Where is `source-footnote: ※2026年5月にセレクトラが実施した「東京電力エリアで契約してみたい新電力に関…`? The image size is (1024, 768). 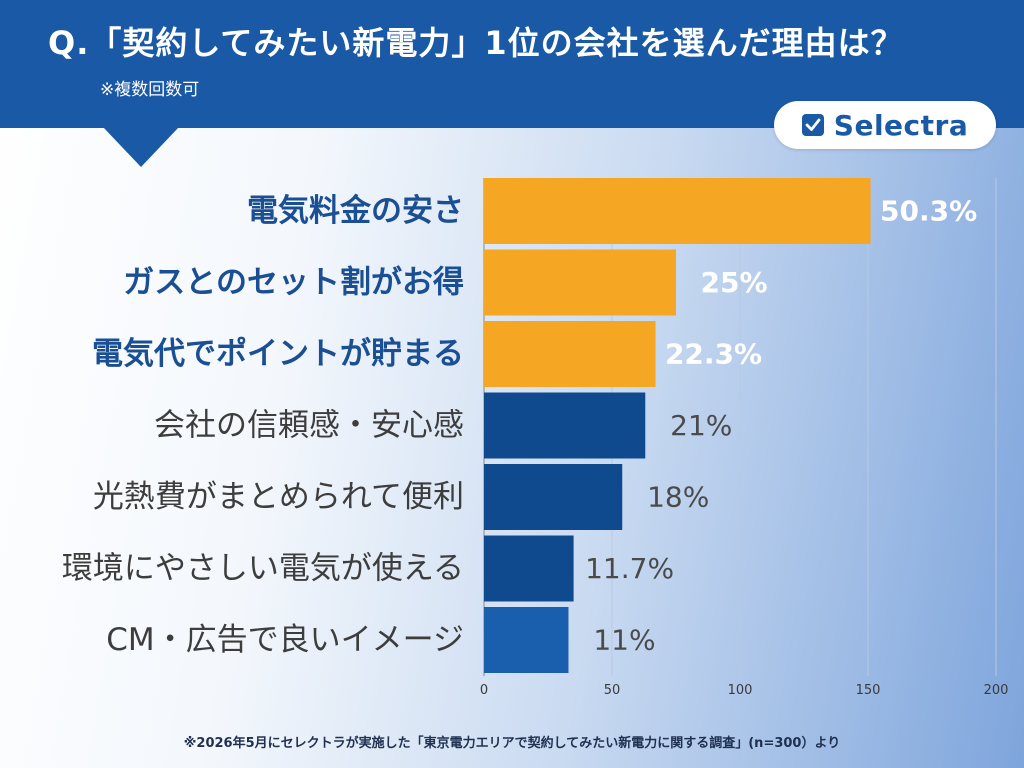 source-footnote: ※2026年5月にセレクトラが実施した「東京電力エリアで契約してみたい新電力に関… is located at coordinates (512, 743).